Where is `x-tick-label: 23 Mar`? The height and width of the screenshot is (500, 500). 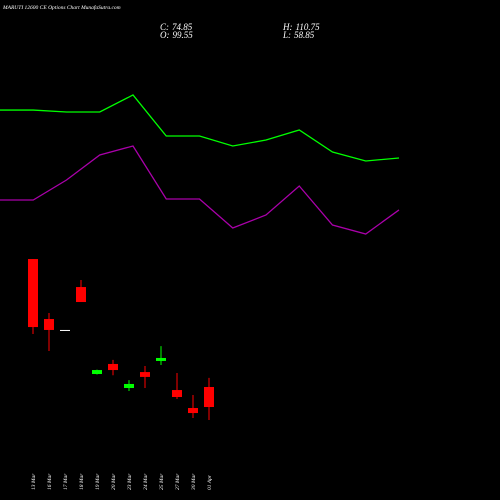 x-tick-label: 23 Mar is located at coordinates (130, 481).